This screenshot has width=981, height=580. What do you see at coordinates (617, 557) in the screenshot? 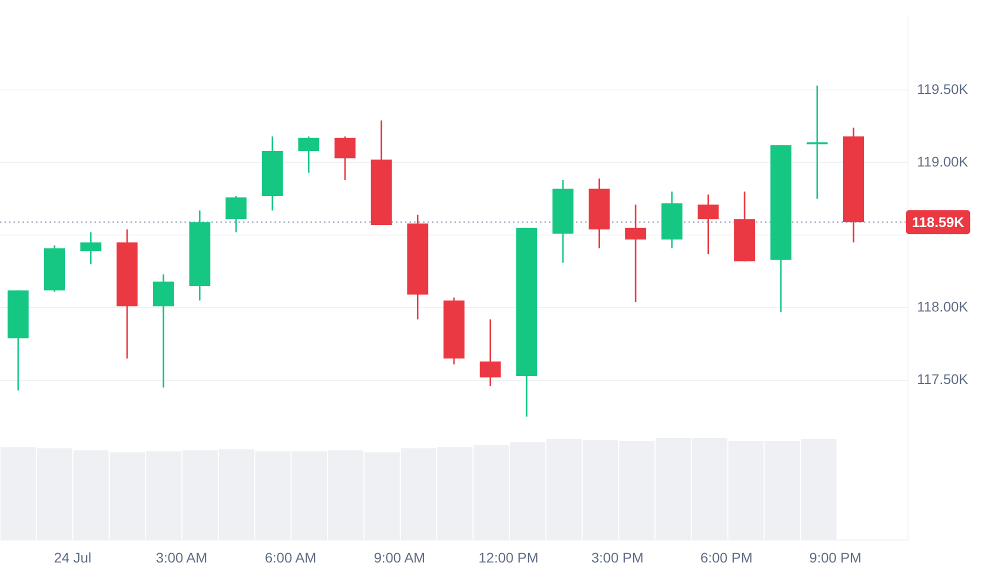
I see `x-tick-label: 3:00 PM` at bounding box center [617, 557].